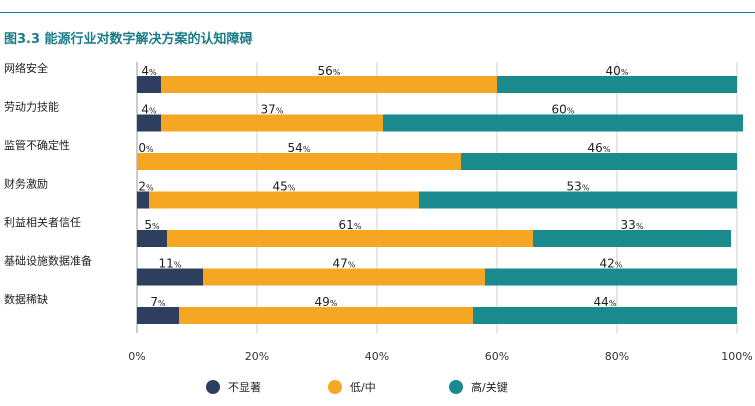  Describe the element at coordinates (377, 356) in the screenshot. I see `x-tick-label: 40%` at that location.